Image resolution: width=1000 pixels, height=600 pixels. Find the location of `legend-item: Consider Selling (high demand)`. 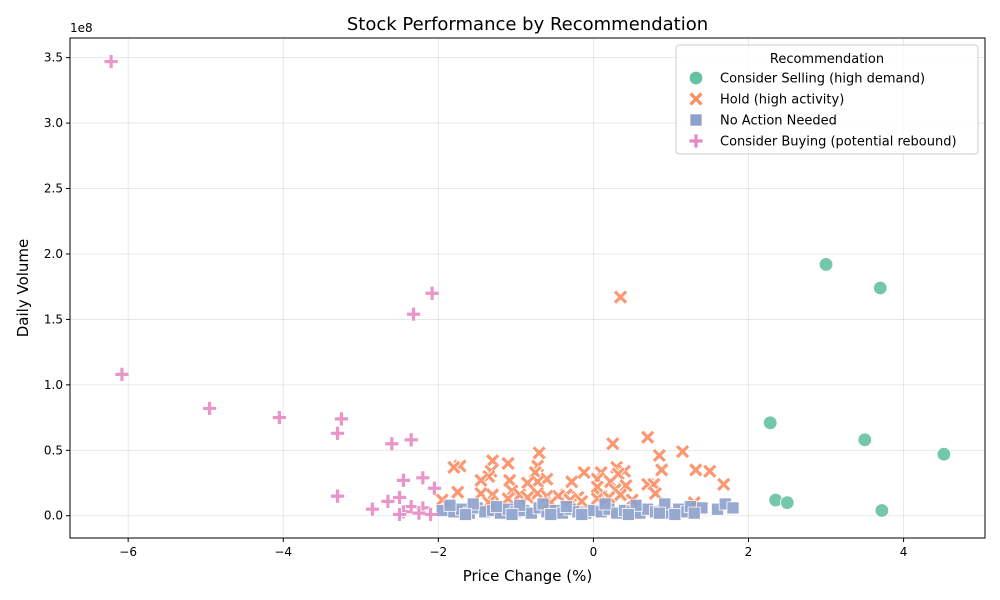

legend-item: Consider Selling (high demand) is located at coordinates (806, 78).